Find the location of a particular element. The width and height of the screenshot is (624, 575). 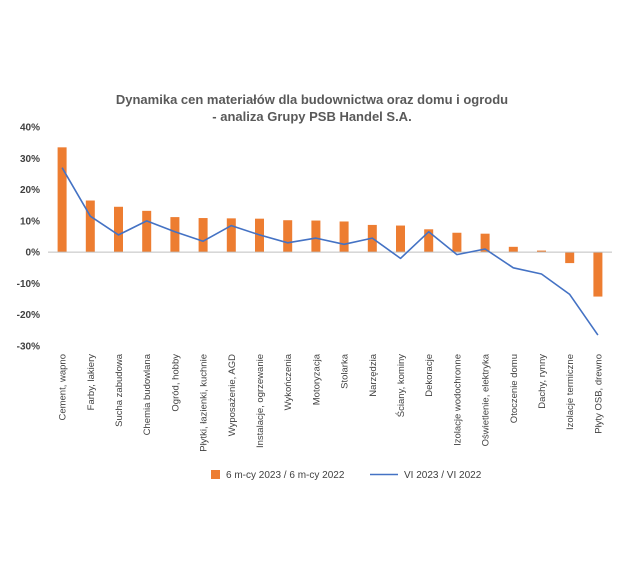

x-tick-label: Ściany, kominy is located at coordinates (401, 385).